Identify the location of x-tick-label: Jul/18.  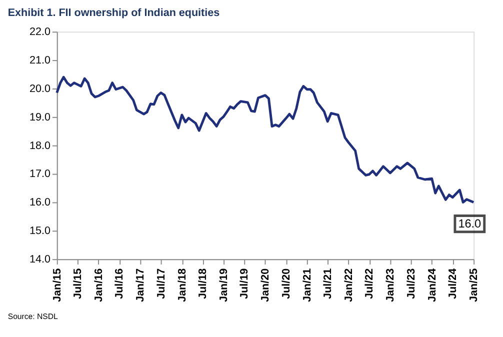
(202, 283).